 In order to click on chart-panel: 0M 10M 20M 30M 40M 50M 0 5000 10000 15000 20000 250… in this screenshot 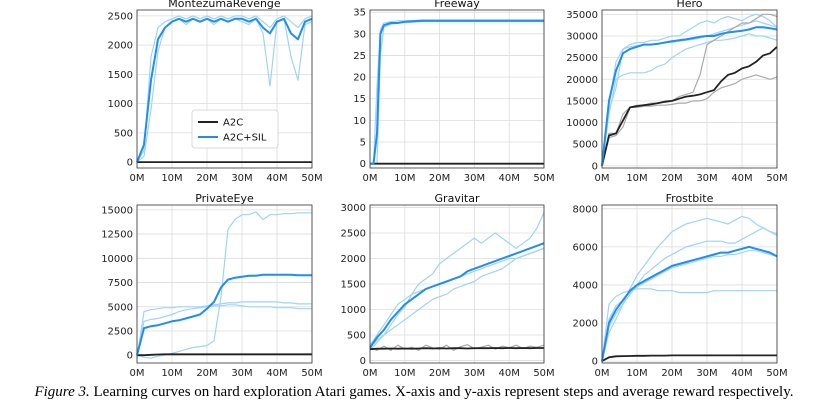, I will do `click(676, 92)`.